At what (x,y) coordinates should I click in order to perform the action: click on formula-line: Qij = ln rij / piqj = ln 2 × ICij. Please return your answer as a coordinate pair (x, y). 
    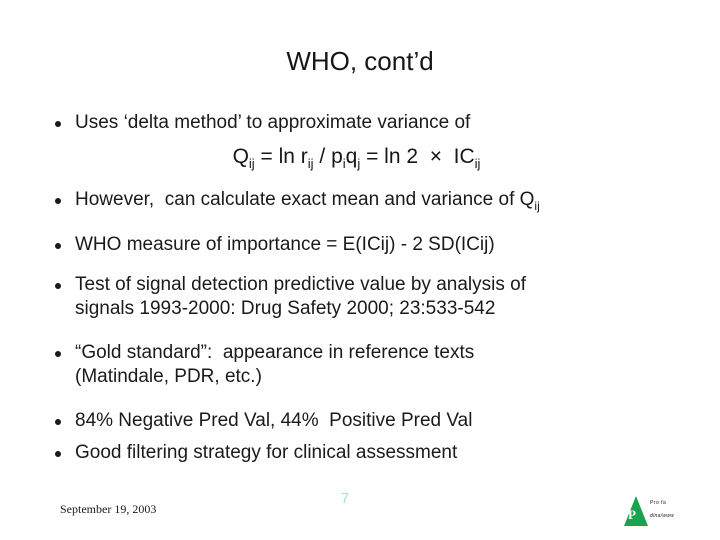
    Looking at the image, I should click on (356, 157).